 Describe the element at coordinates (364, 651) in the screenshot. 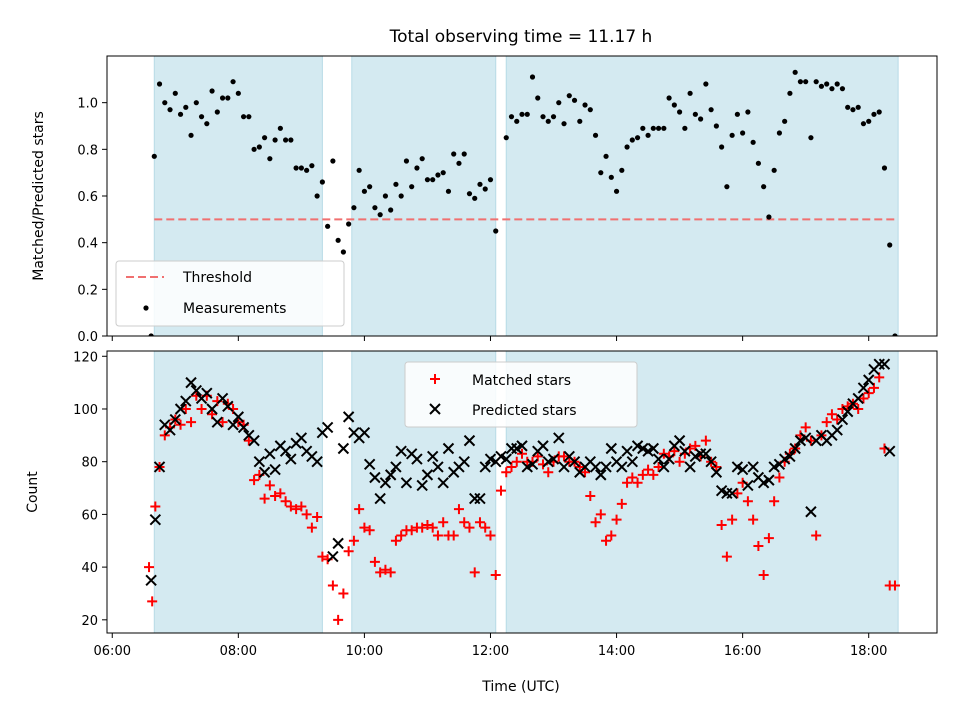

I see `x-tick-label: 10:00` at that location.